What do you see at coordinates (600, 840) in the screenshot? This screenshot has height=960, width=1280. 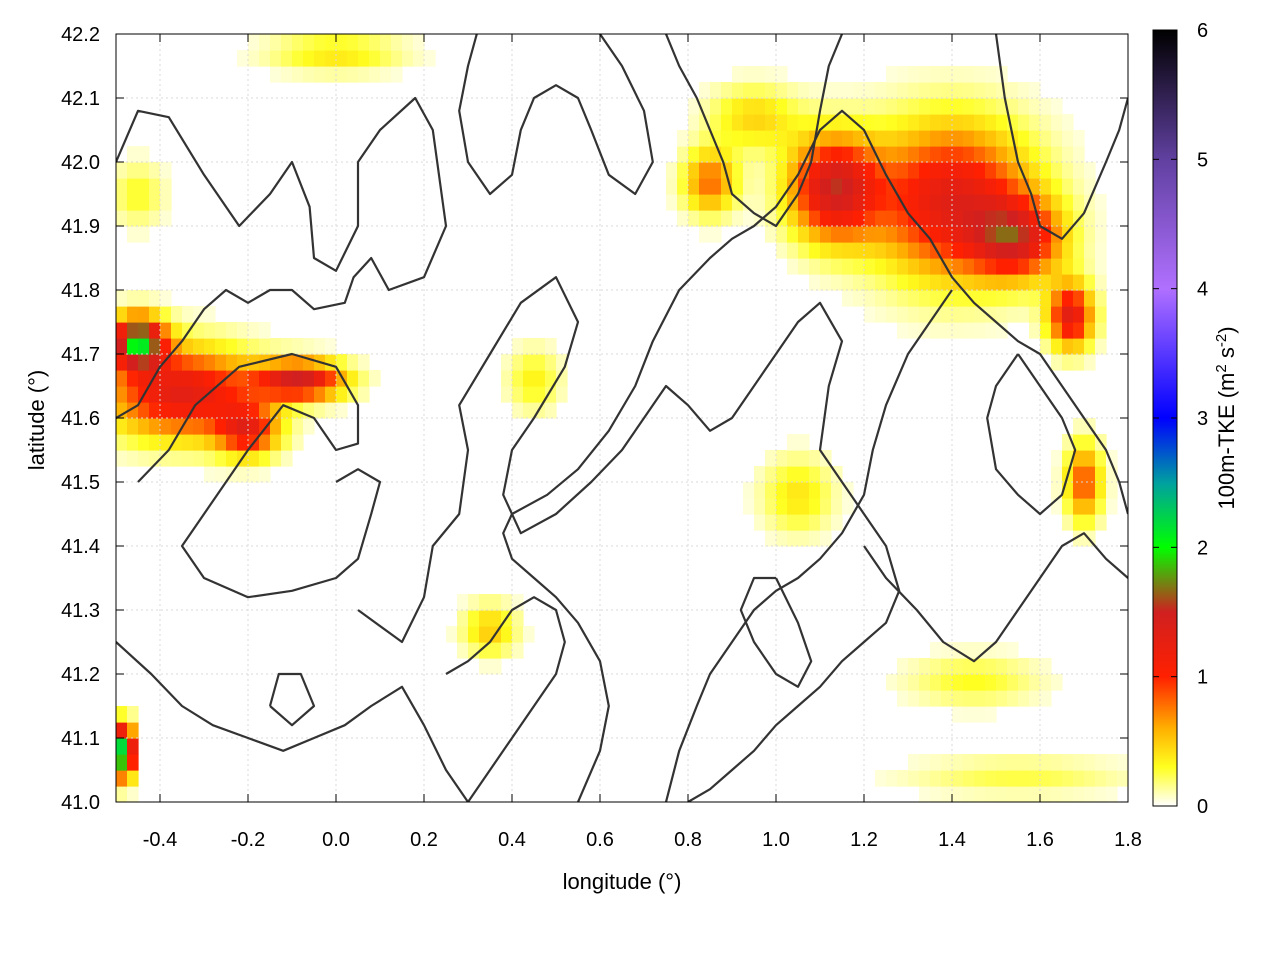 I see `x-tick-label: 0.6` at bounding box center [600, 840].